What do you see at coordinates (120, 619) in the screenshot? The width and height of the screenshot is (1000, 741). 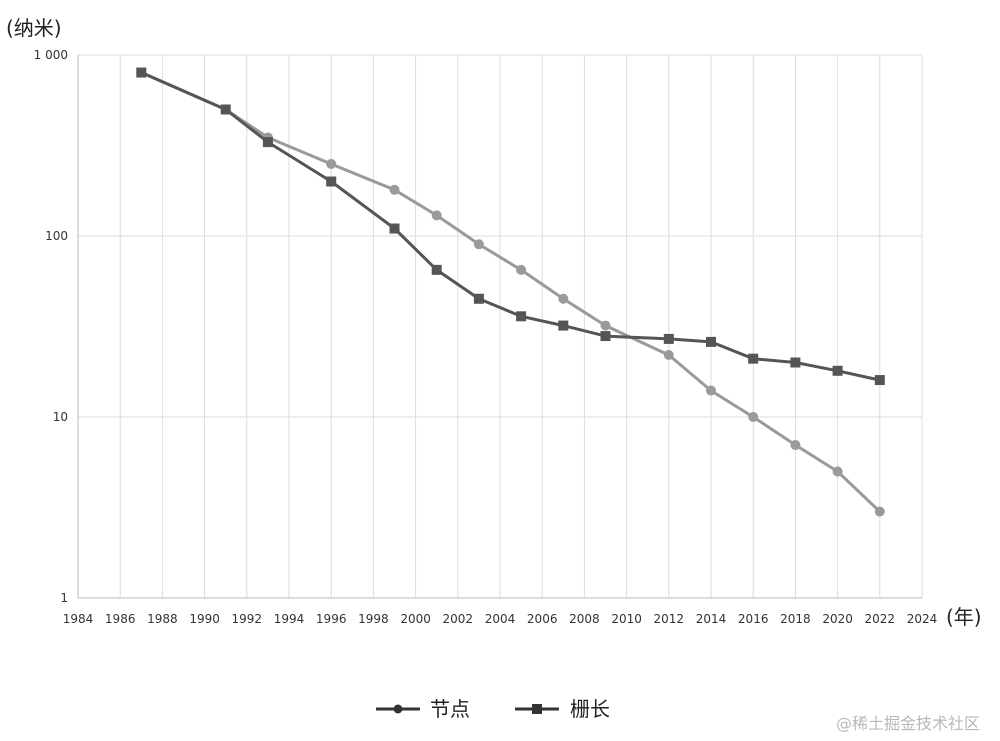 I see `x-tick-label: 1986` at bounding box center [120, 619].